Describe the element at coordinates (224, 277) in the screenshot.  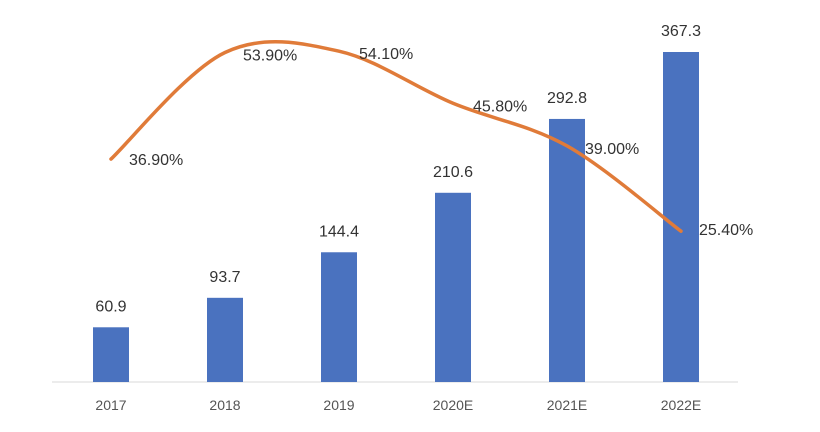
I see `bar-value-label: 93.7` at that location.